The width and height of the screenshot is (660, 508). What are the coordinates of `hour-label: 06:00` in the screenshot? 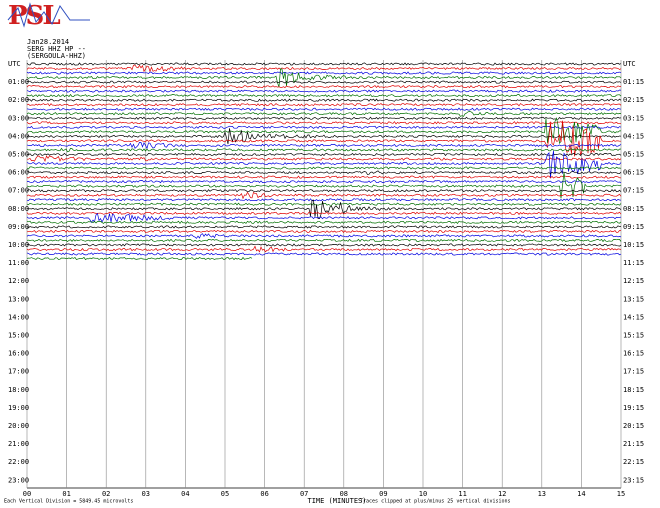 It's located at (18, 173).